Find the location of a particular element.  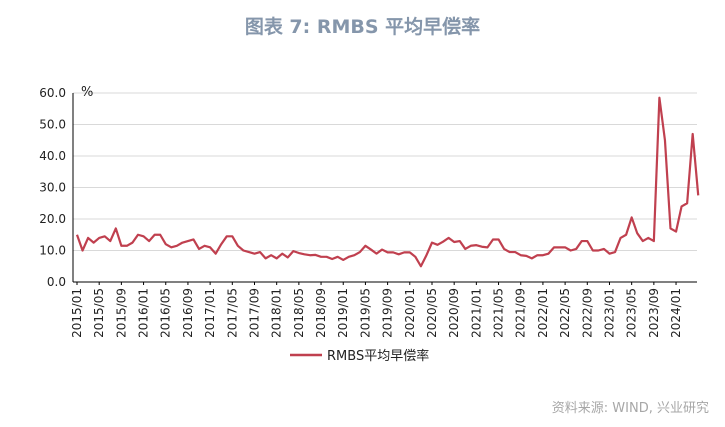

x-tick-label: 2016/01 is located at coordinates (144, 313).